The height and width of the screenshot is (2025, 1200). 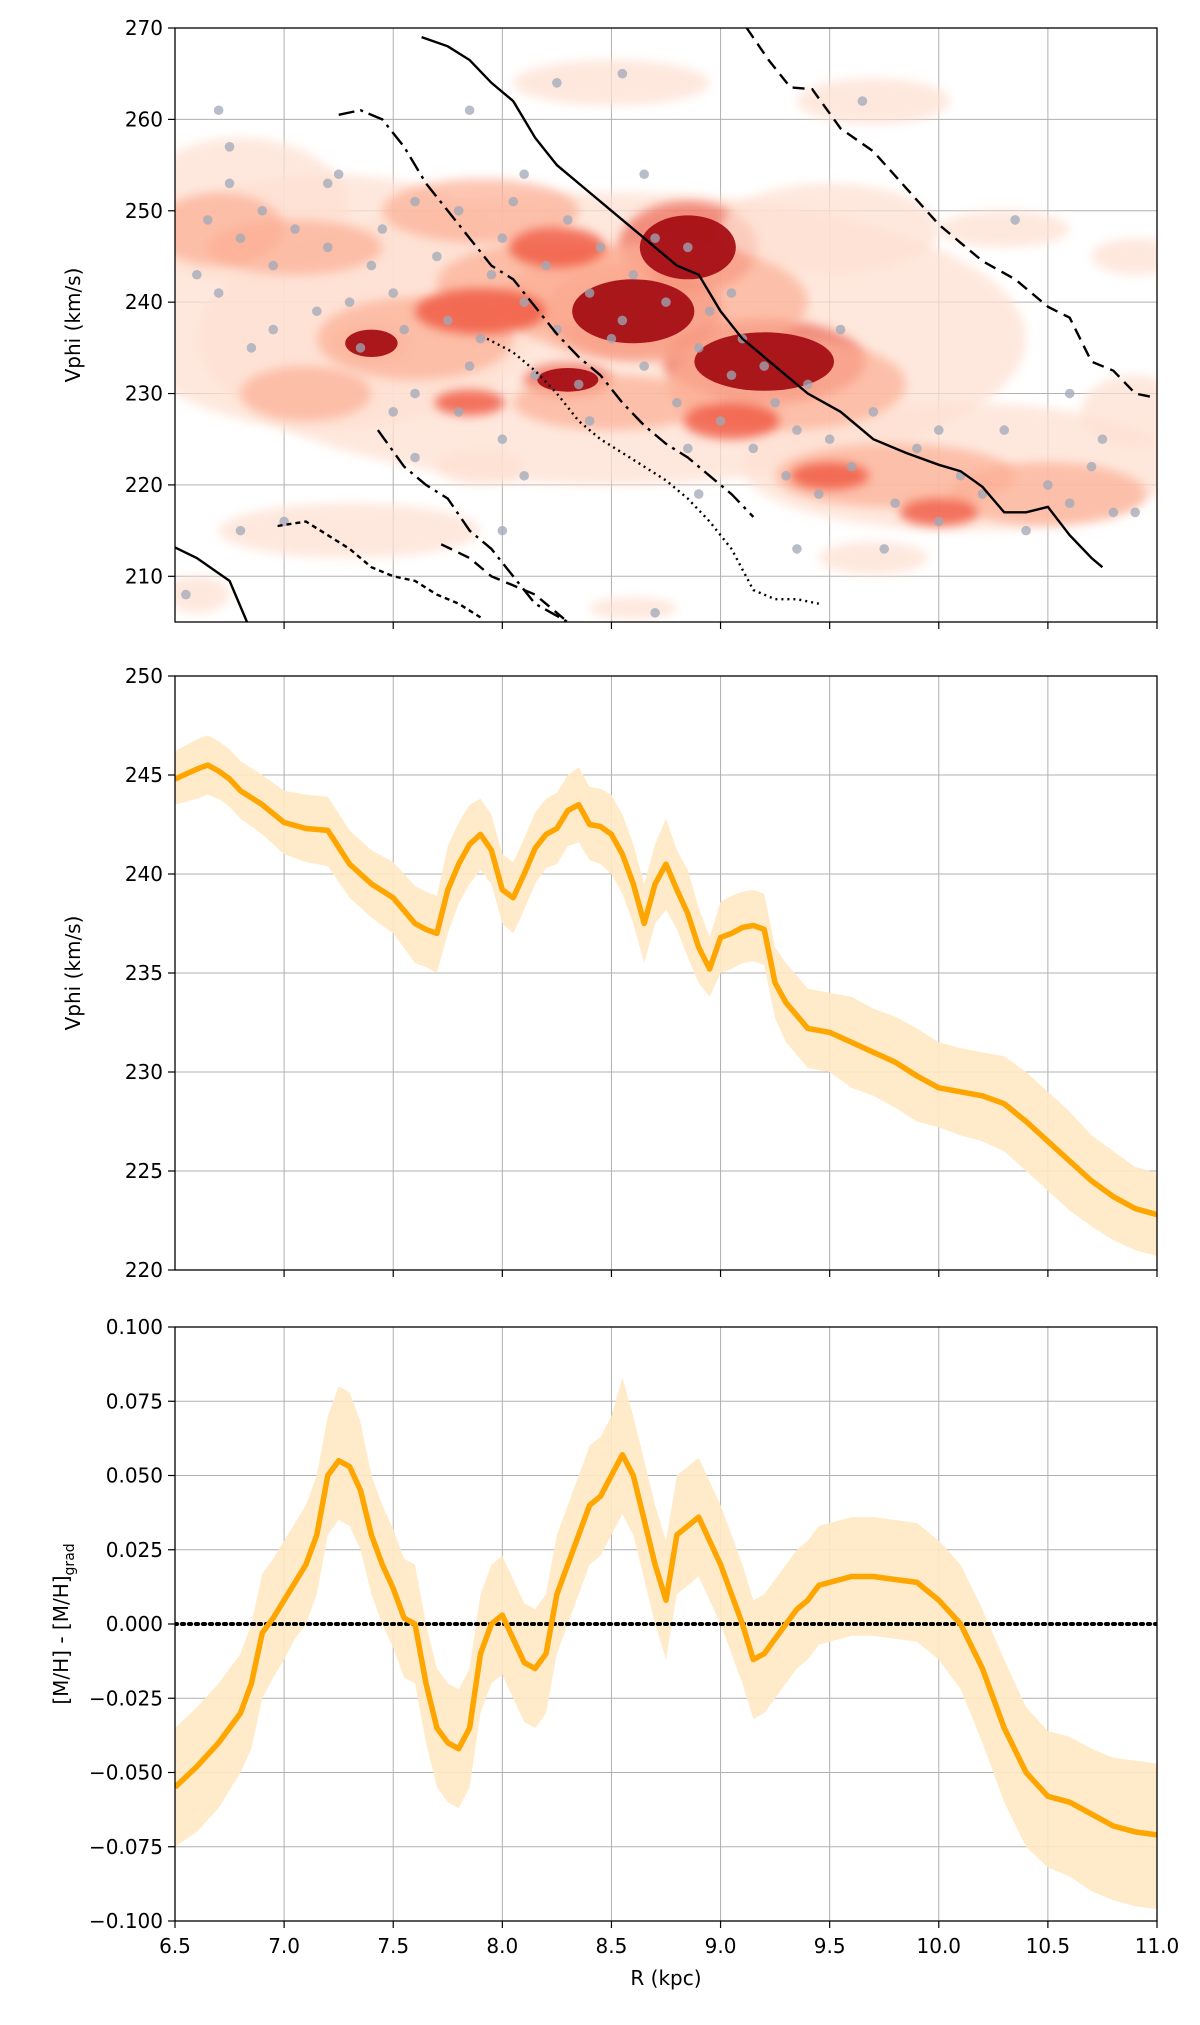 I want to click on bottom-y-axis-label-main: [M/H] - [M/H], so click(x=61, y=1639).